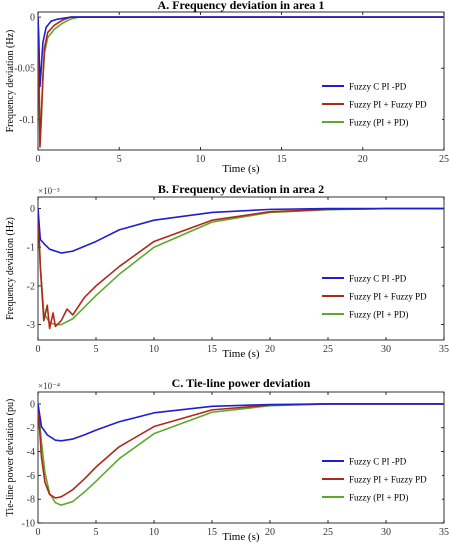 Image resolution: width=450 pixels, height=550 pixels. What do you see at coordinates (241, 383) in the screenshot?
I see `chart-title: C. Tie-line power deviation` at bounding box center [241, 383].